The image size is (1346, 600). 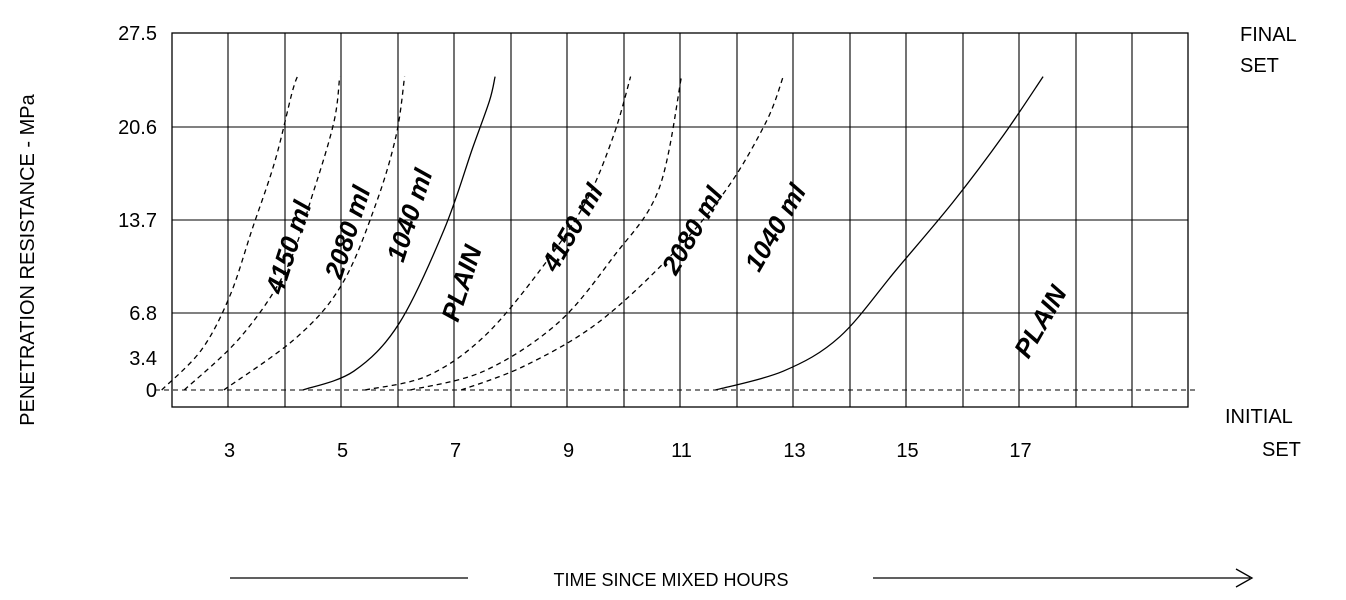 What do you see at coordinates (1020, 451) in the screenshot?
I see `x-tick-label: 17` at bounding box center [1020, 451].